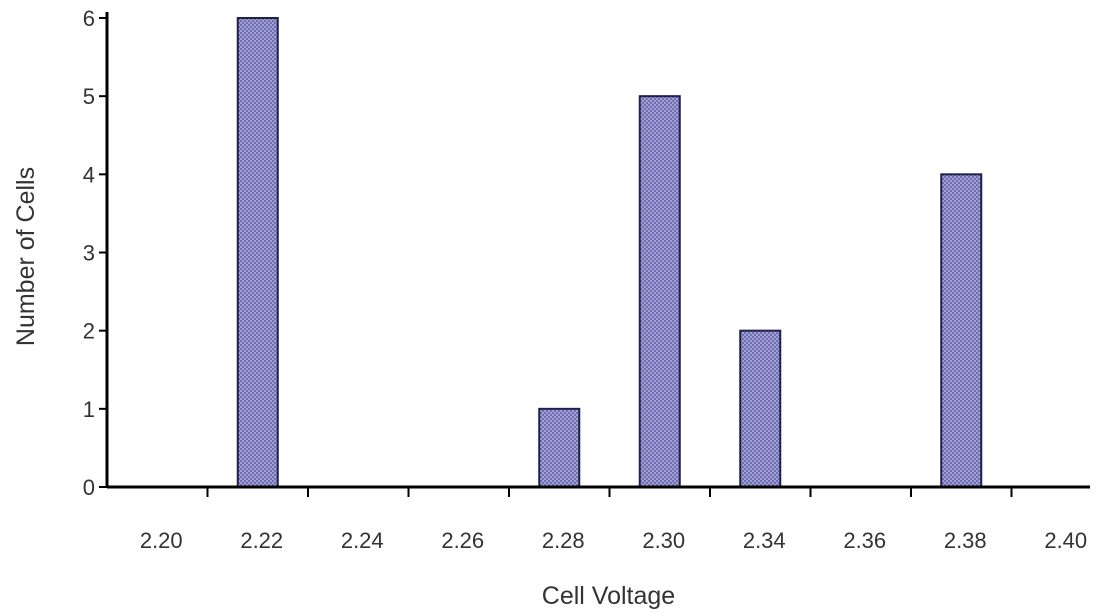 This screenshot has height=613, width=1097. Describe the element at coordinates (659, 292) in the screenshot. I see `bar-2.30` at that location.